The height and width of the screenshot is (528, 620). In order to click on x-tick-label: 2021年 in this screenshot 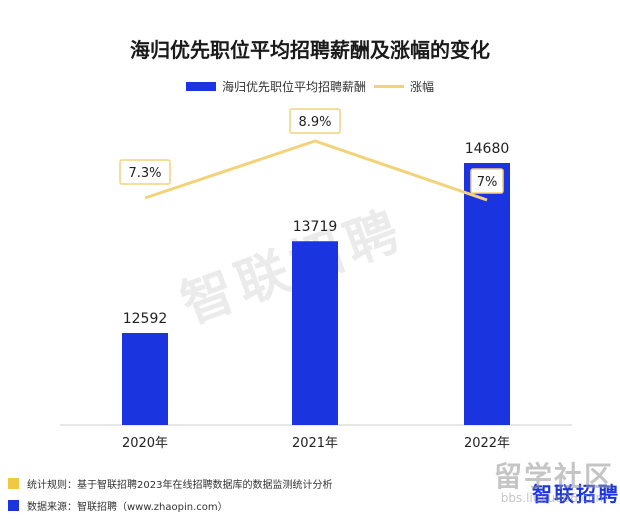, I will do `click(315, 443)`.